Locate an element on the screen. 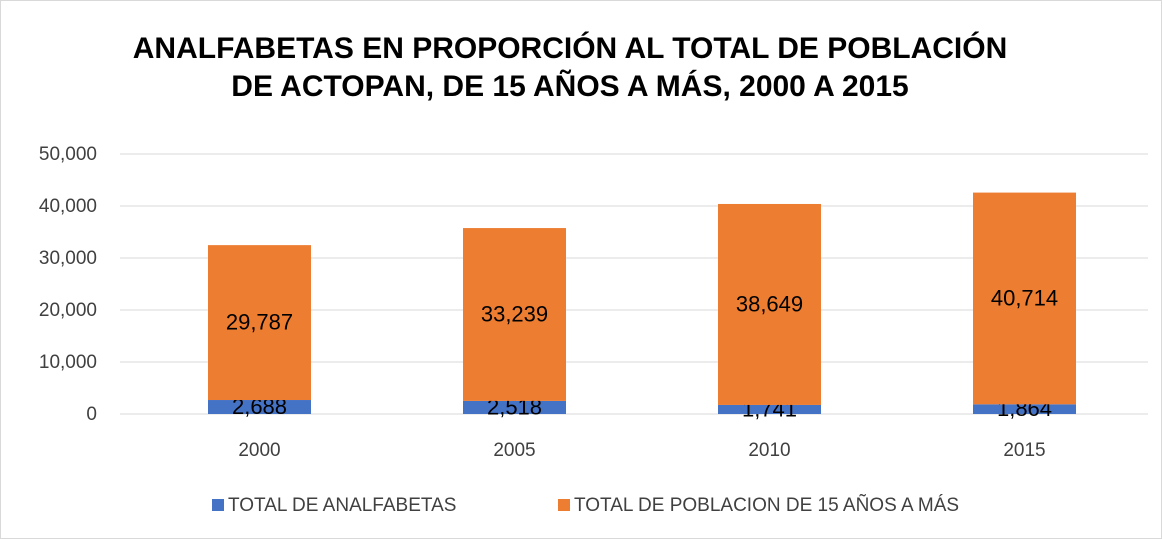 Image resolution: width=1162 pixels, height=539 pixels. x-tick-label: 2000 is located at coordinates (259, 450).